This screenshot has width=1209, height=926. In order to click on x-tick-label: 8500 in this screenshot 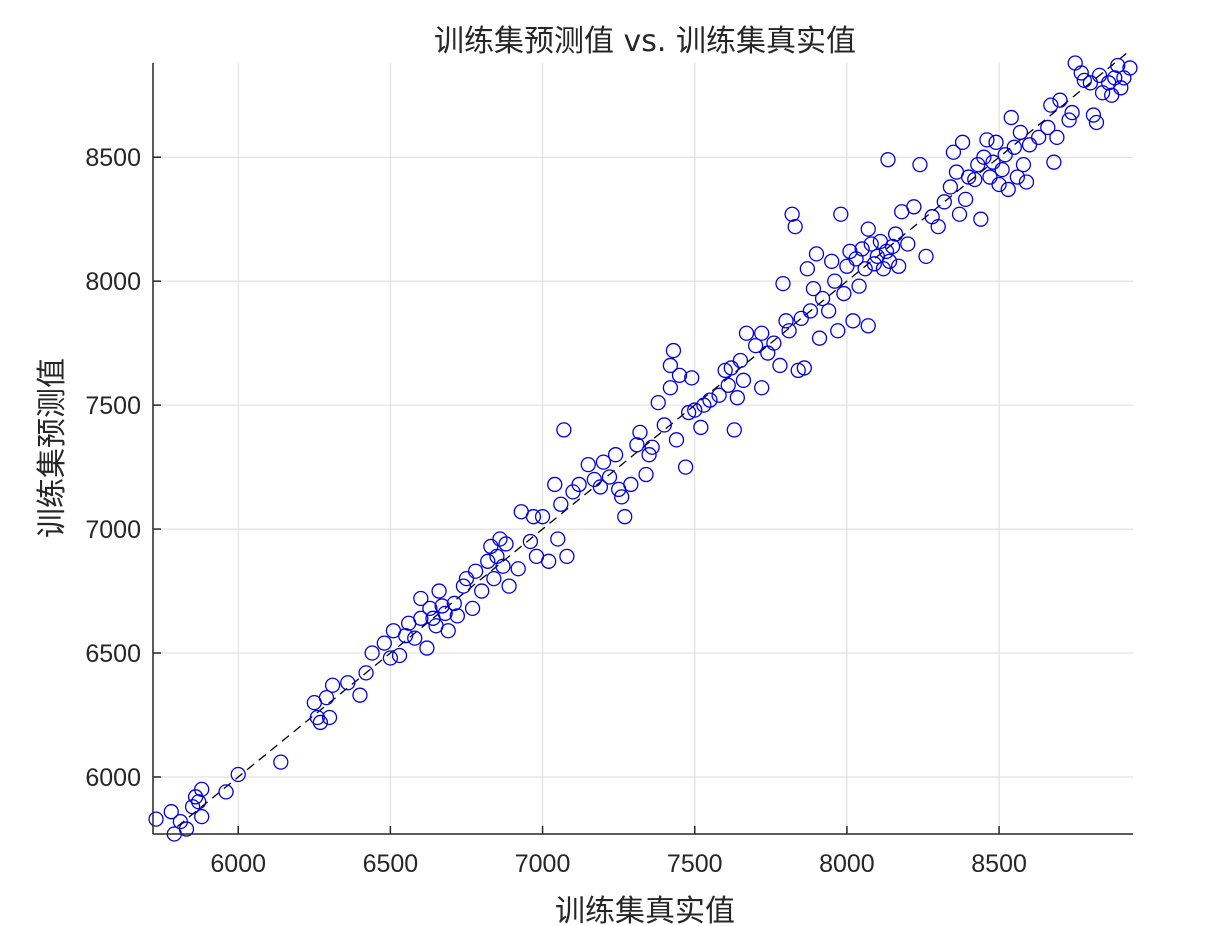, I will do `click(999, 864)`.